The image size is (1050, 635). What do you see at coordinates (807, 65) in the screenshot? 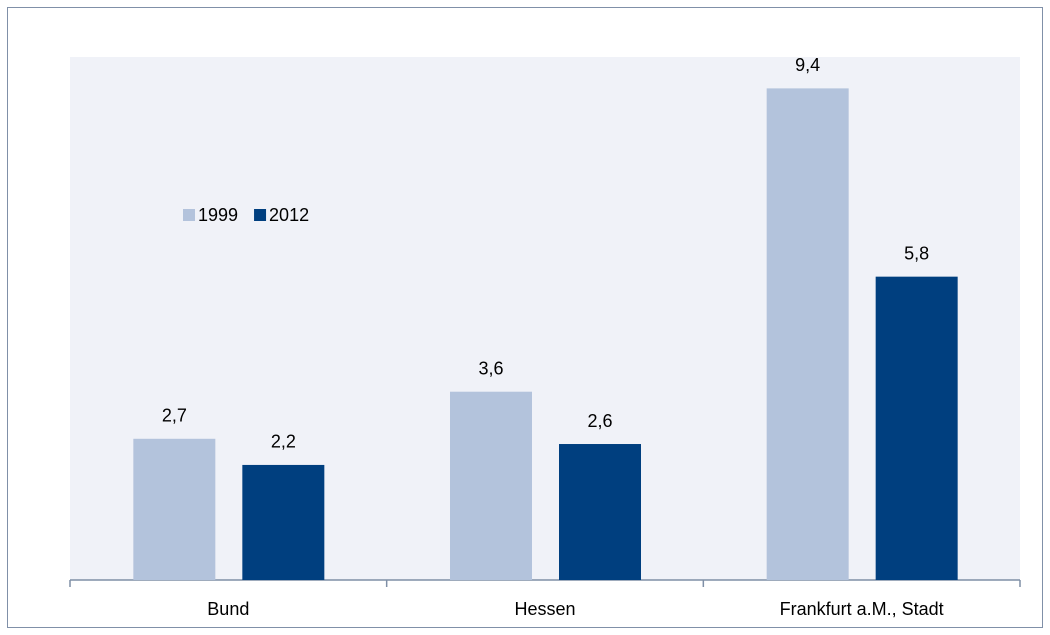
I see `value-label: 9,4` at bounding box center [807, 65].